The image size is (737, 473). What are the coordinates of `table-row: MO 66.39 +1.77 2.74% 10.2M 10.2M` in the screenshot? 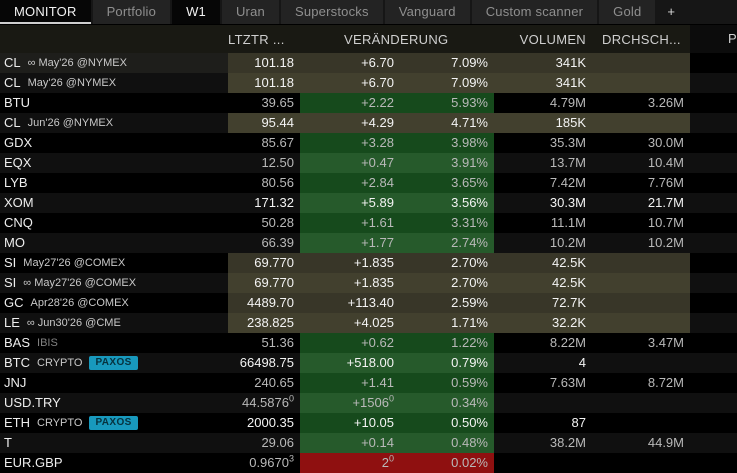 It's located at (368, 243).